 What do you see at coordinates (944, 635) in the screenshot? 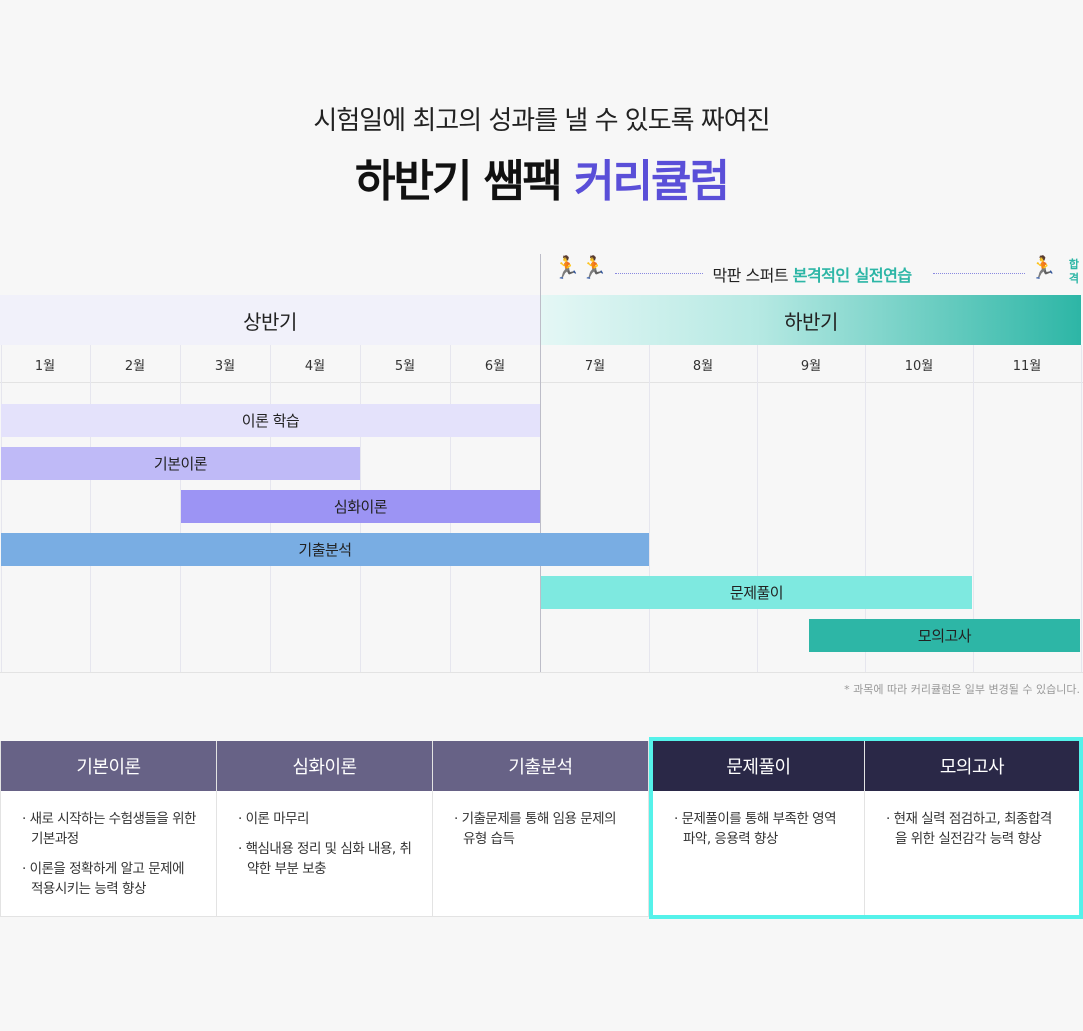
I see `bar-mock-exam: 모의고사` at bounding box center [944, 635].